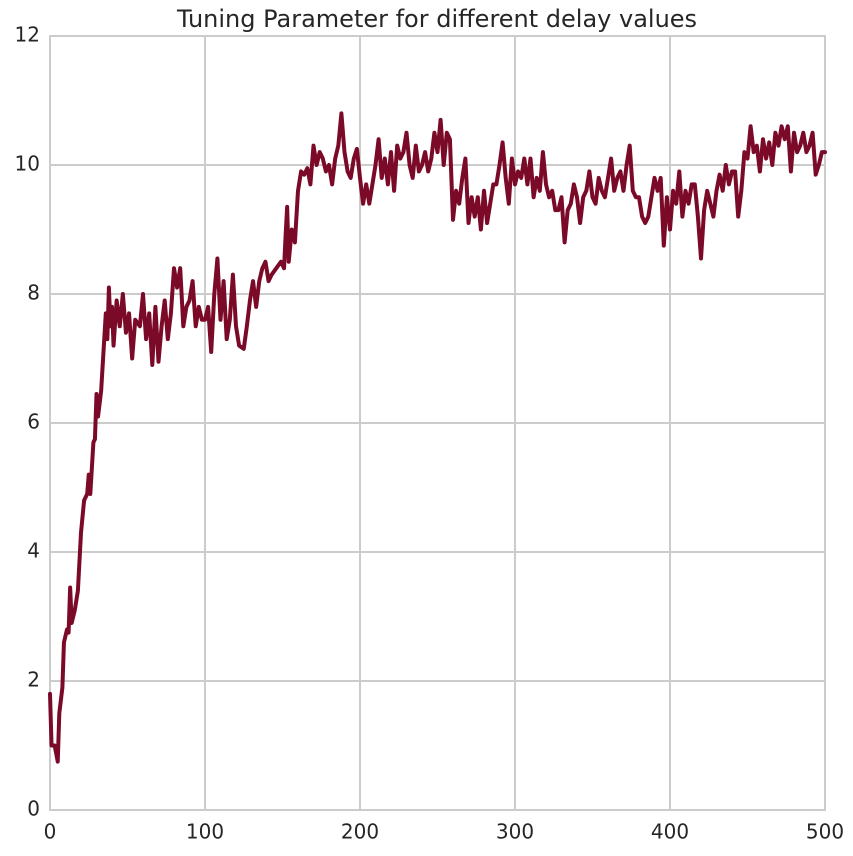  Describe the element at coordinates (33, 293) in the screenshot. I see `y-tick-label: 8` at that location.